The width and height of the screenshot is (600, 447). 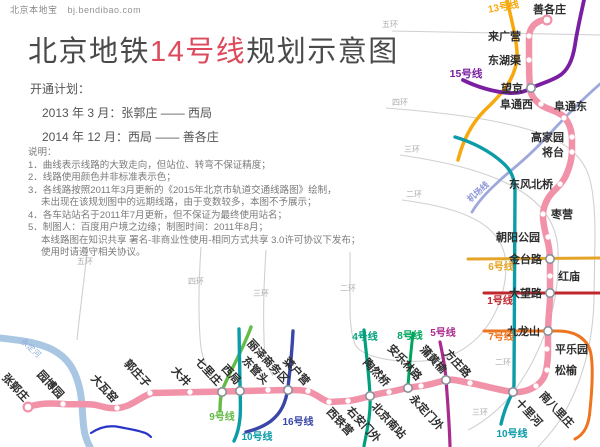 I want to click on line7-path, so click(x=538, y=385).